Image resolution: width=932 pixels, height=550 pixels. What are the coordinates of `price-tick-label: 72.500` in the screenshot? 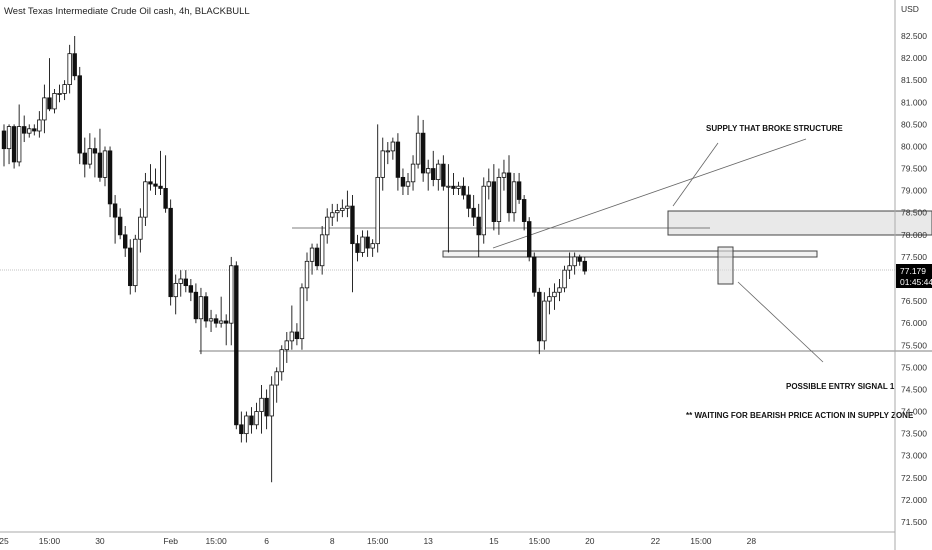 It's located at (914, 478).